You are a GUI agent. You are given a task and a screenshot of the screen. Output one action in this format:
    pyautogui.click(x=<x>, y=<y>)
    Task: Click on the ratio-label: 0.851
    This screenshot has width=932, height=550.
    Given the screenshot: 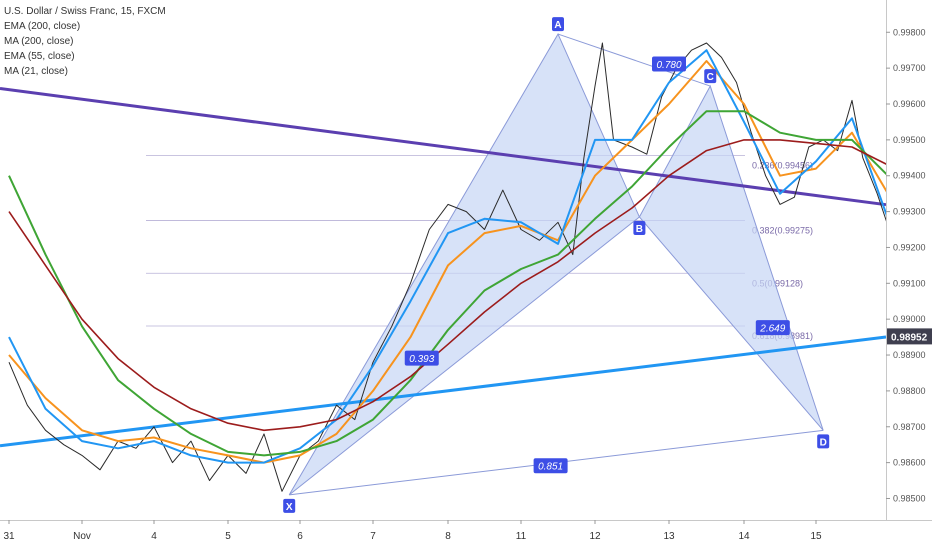 What is the action you would take?
    pyautogui.click(x=550, y=467)
    